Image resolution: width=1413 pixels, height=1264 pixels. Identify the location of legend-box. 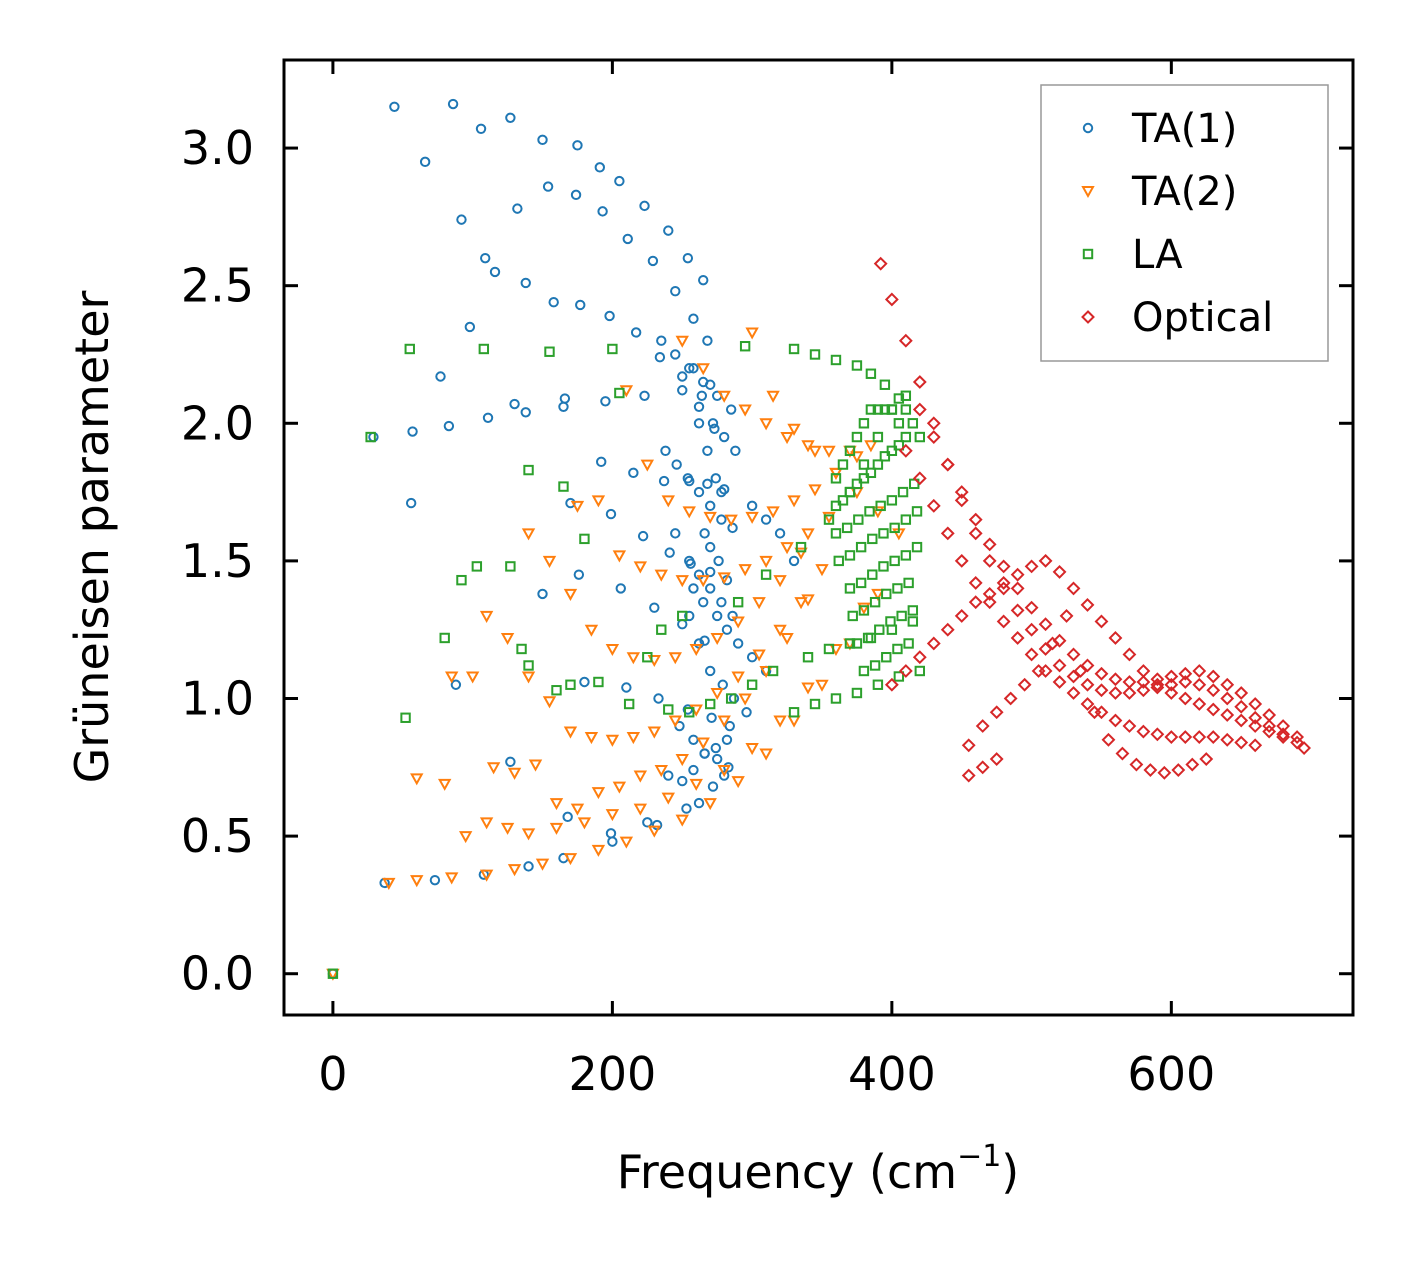
(1184, 223).